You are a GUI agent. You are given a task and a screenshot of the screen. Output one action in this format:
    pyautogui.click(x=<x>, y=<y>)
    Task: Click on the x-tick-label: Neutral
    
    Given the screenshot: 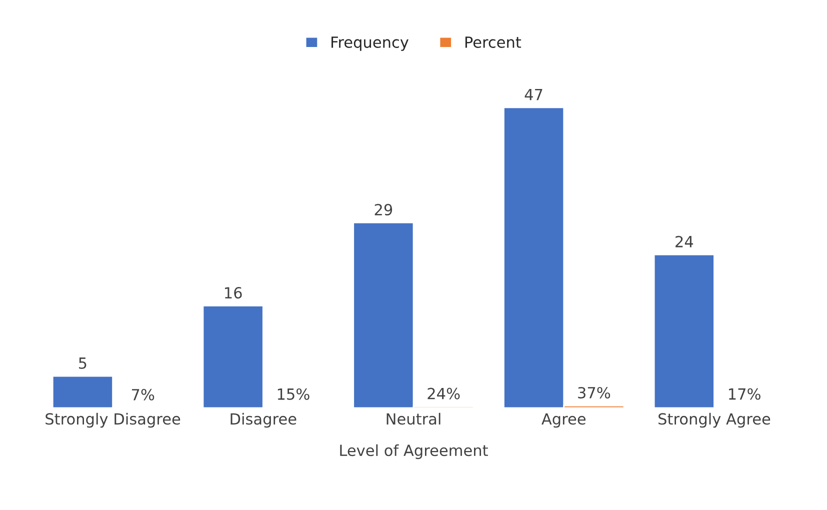 What is the action you would take?
    pyautogui.click(x=413, y=418)
    